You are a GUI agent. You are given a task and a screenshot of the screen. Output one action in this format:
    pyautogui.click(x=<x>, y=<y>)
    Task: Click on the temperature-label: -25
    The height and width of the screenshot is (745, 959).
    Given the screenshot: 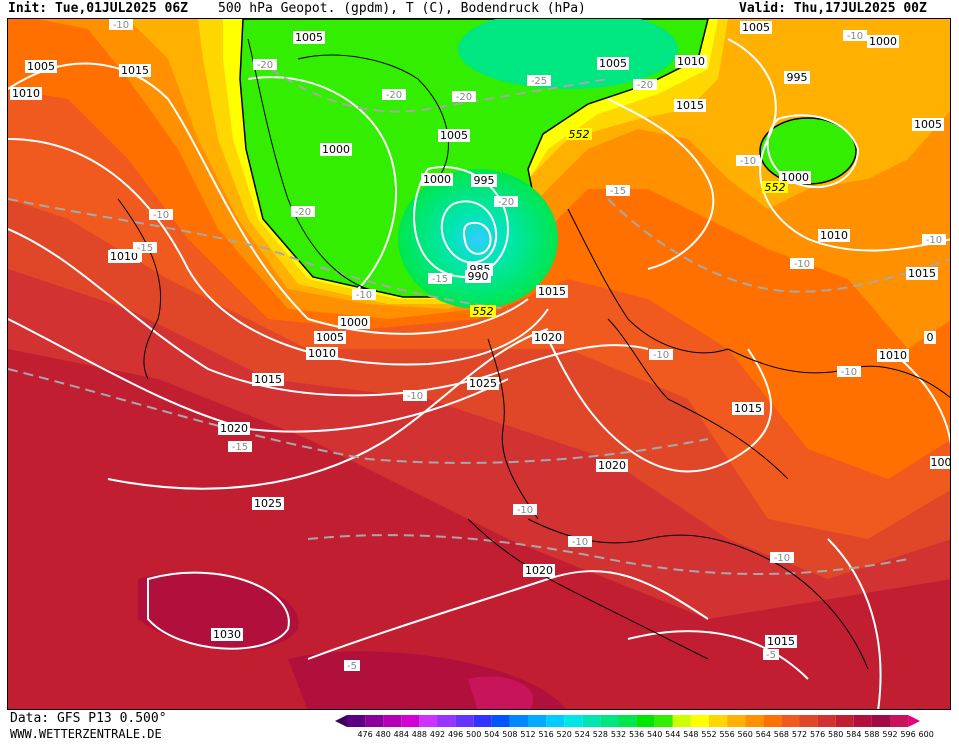 What is the action you would take?
    pyautogui.click(x=539, y=81)
    